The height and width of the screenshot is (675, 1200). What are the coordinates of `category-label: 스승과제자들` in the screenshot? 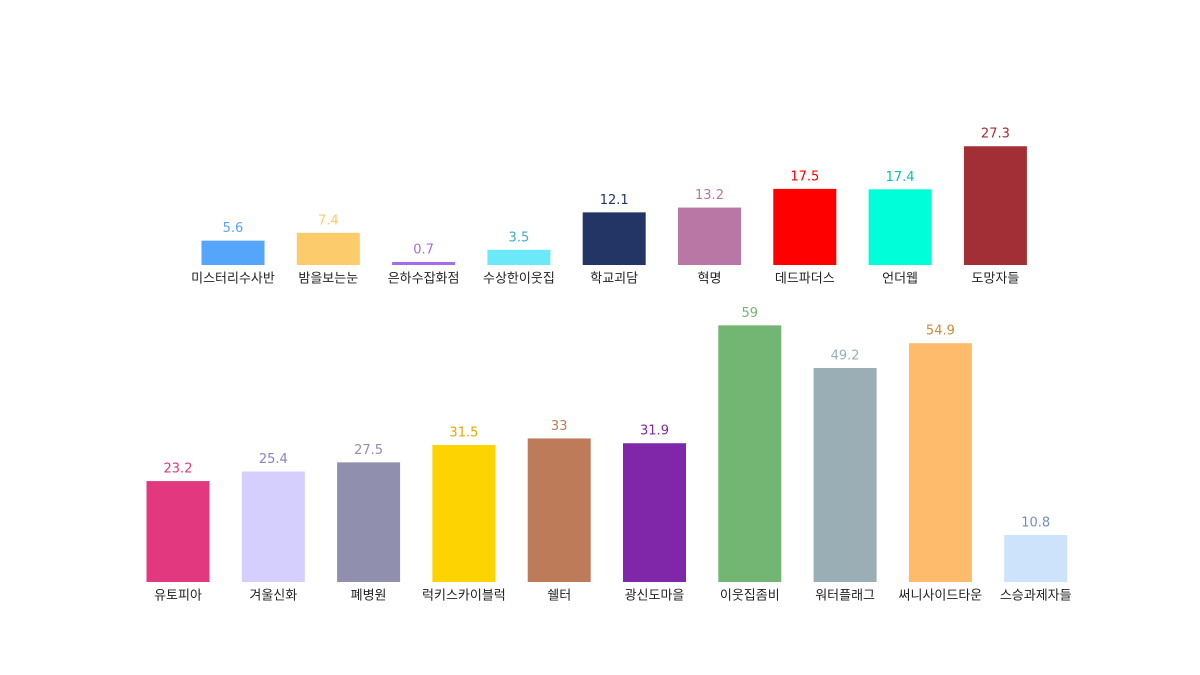 It's located at (1036, 596).